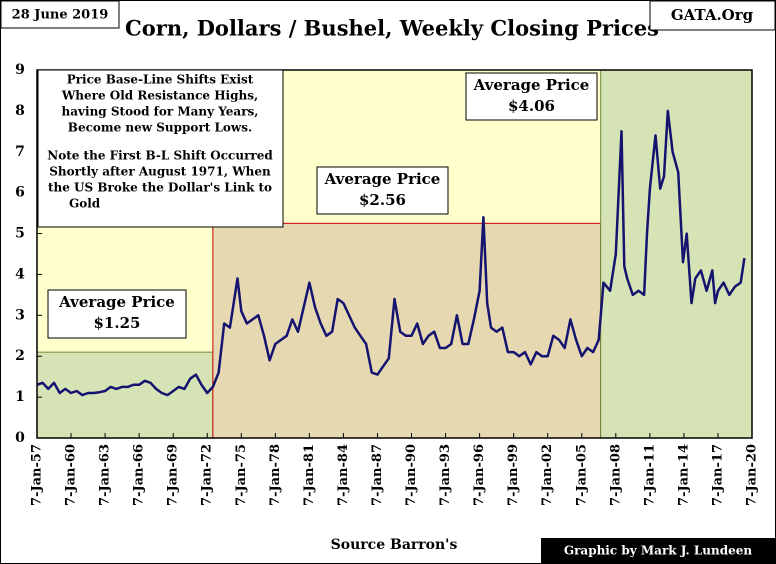 The width and height of the screenshot is (776, 564). What do you see at coordinates (717, 475) in the screenshot?
I see `x-tick-label: 7-Jan-17` at bounding box center [717, 475].